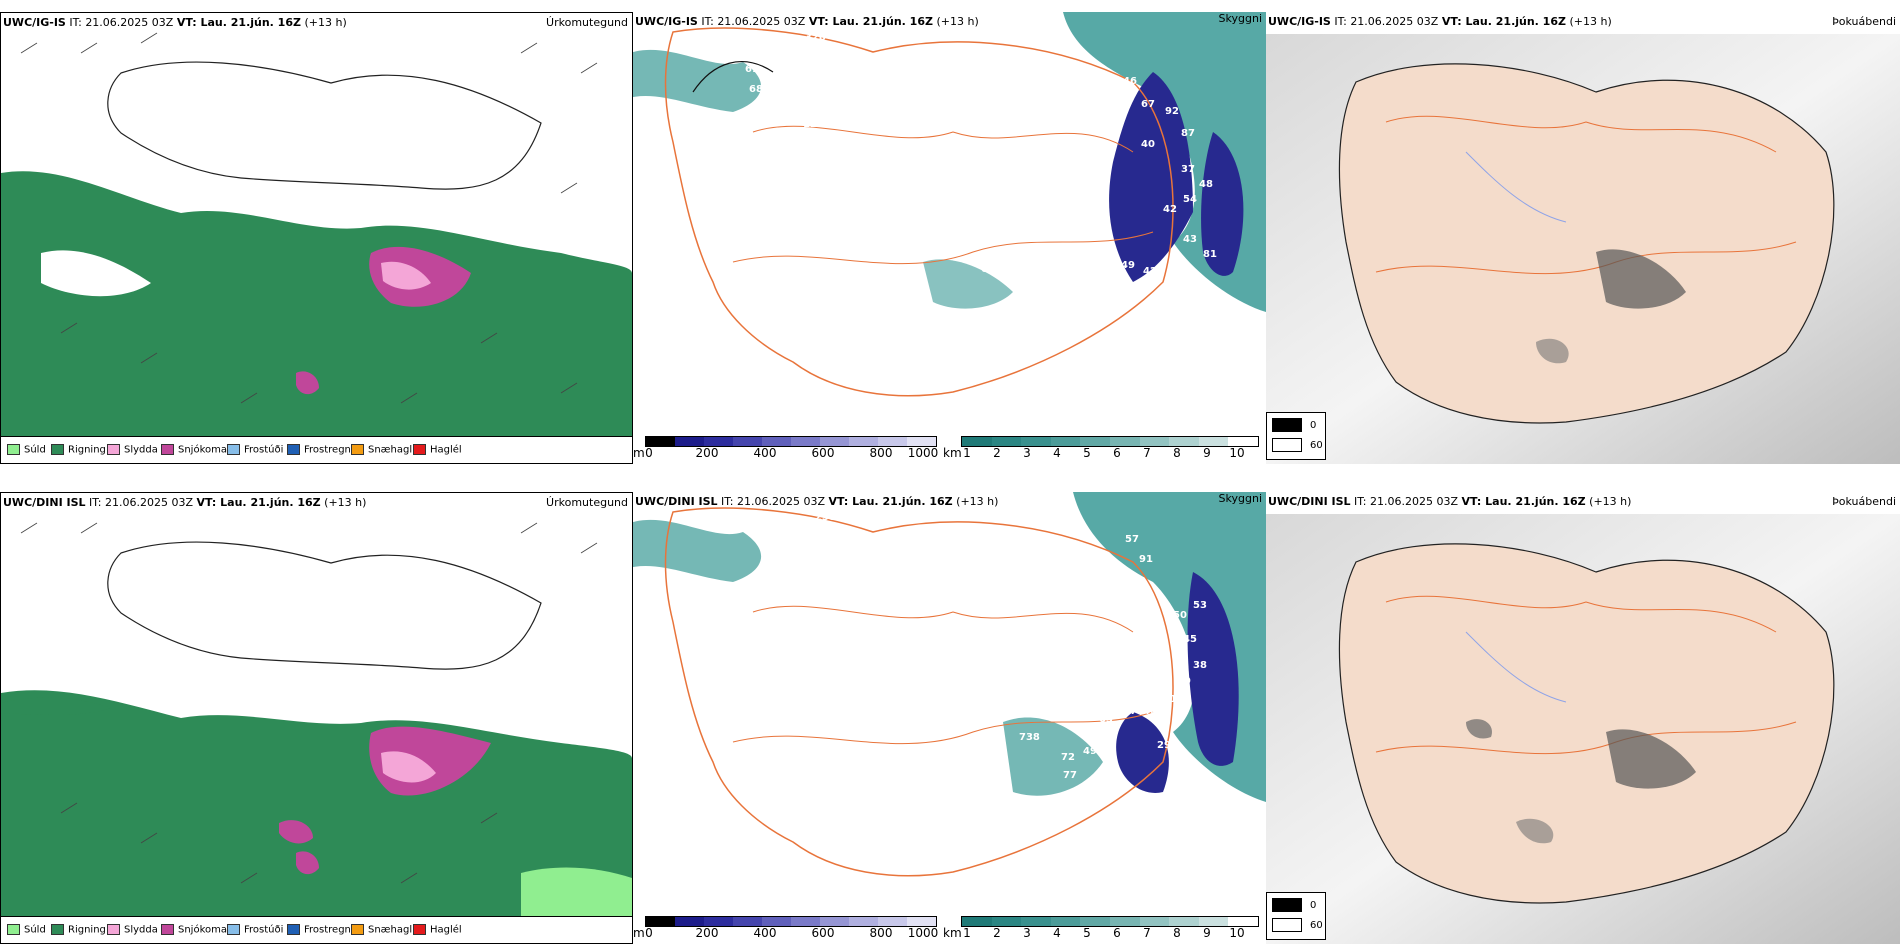  Describe the element at coordinates (788, 109) in the screenshot. I see `vis-label: 96` at that location.